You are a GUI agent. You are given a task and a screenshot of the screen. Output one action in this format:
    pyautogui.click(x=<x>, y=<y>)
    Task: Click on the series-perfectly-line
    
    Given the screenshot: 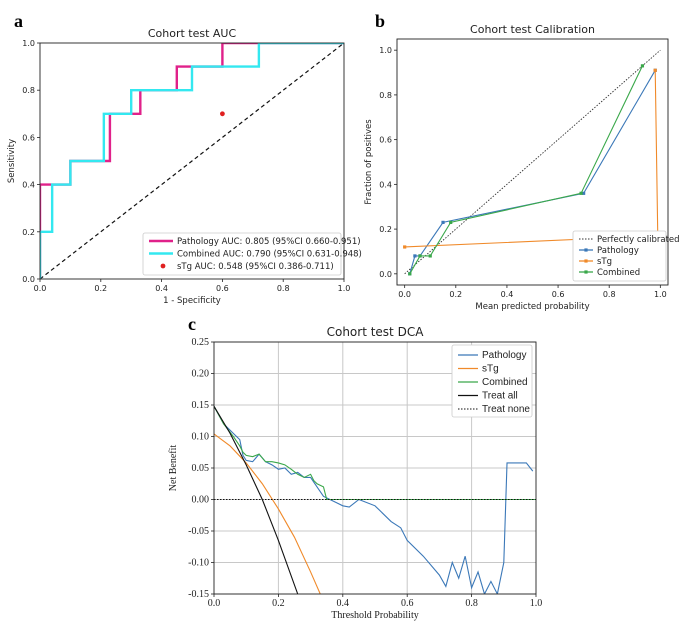 What is the action you would take?
    pyautogui.click(x=532, y=162)
    